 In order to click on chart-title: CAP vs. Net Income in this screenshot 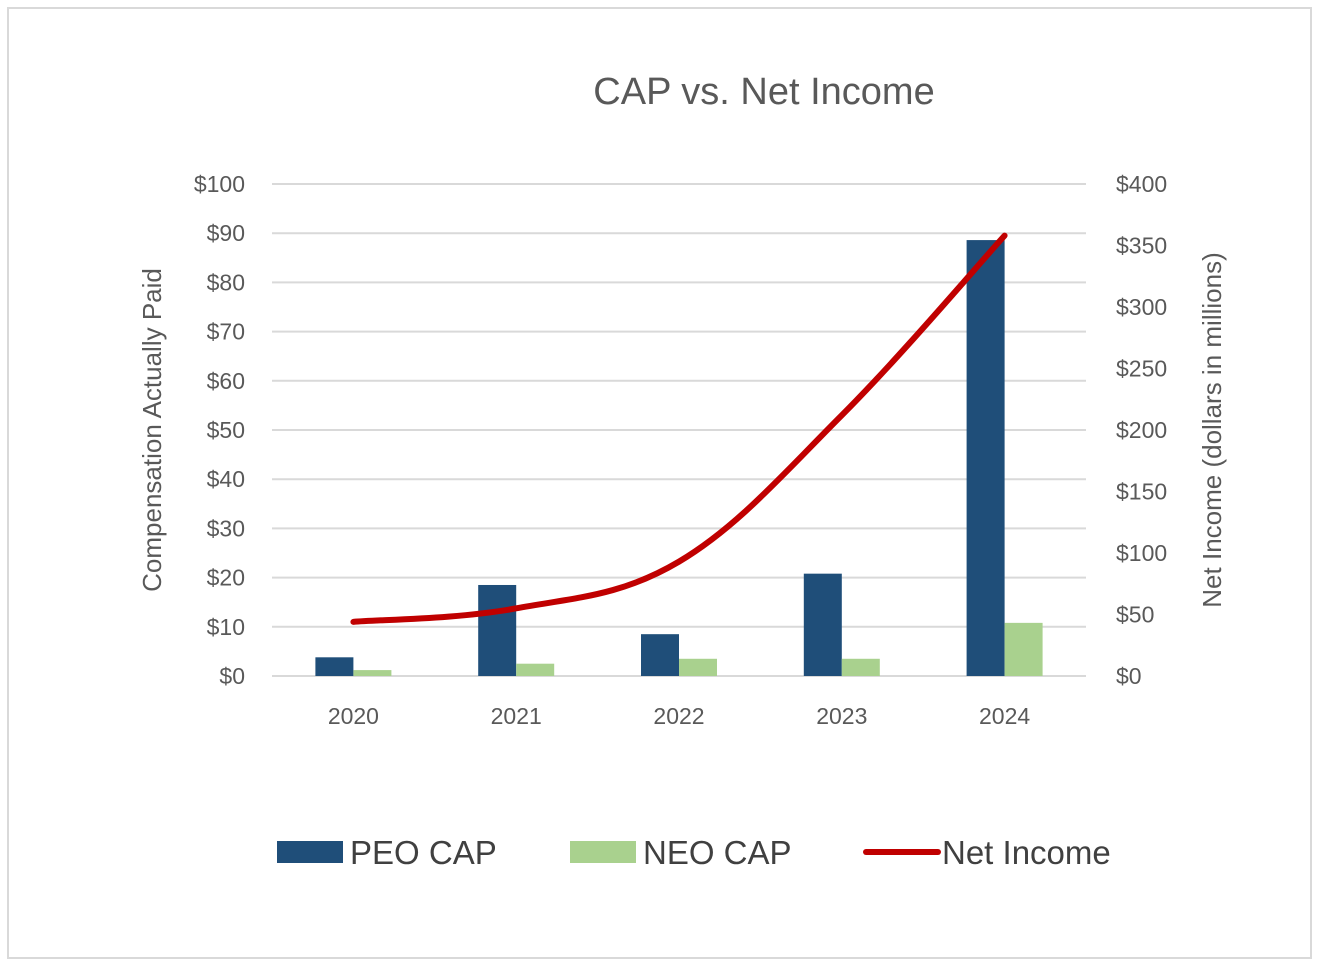, I will do `click(763, 92)`.